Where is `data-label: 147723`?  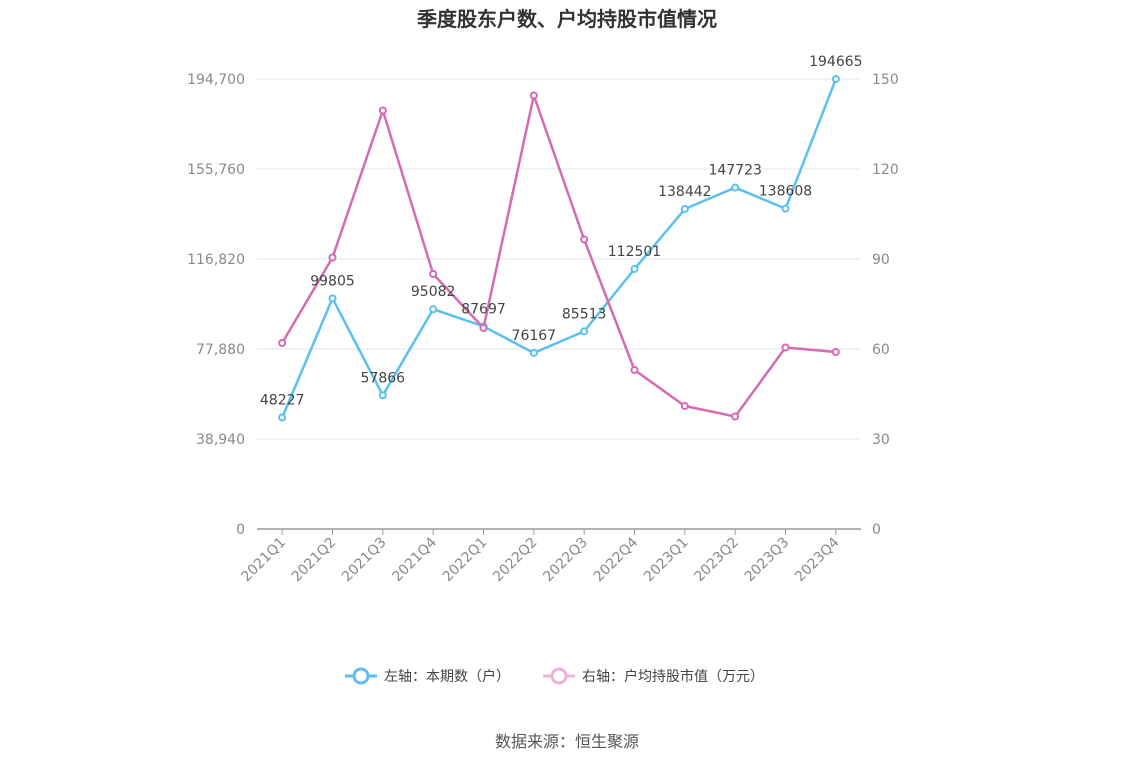
data-label: 147723 is located at coordinates (734, 171).